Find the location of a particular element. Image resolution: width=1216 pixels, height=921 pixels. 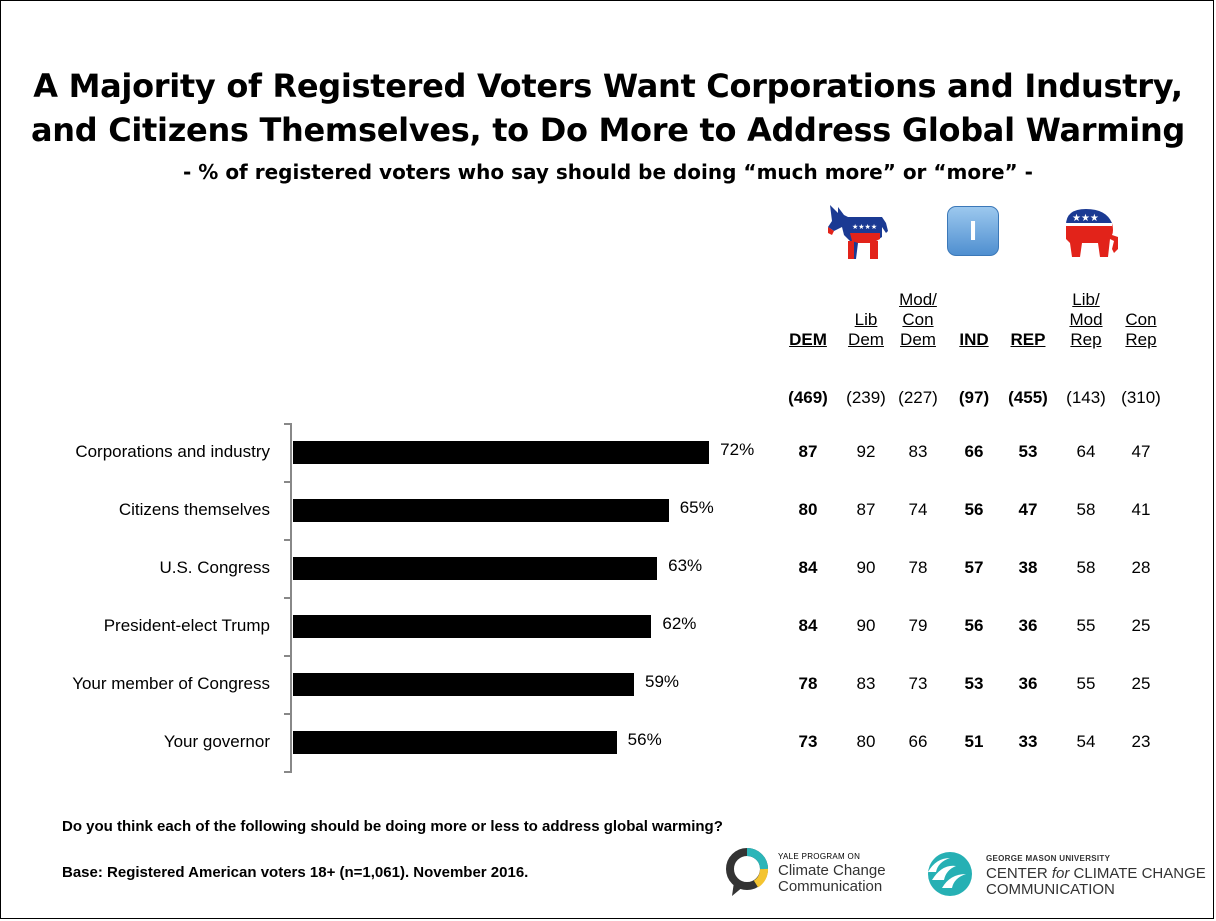

category-label: President-elect Trump is located at coordinates (186, 625).